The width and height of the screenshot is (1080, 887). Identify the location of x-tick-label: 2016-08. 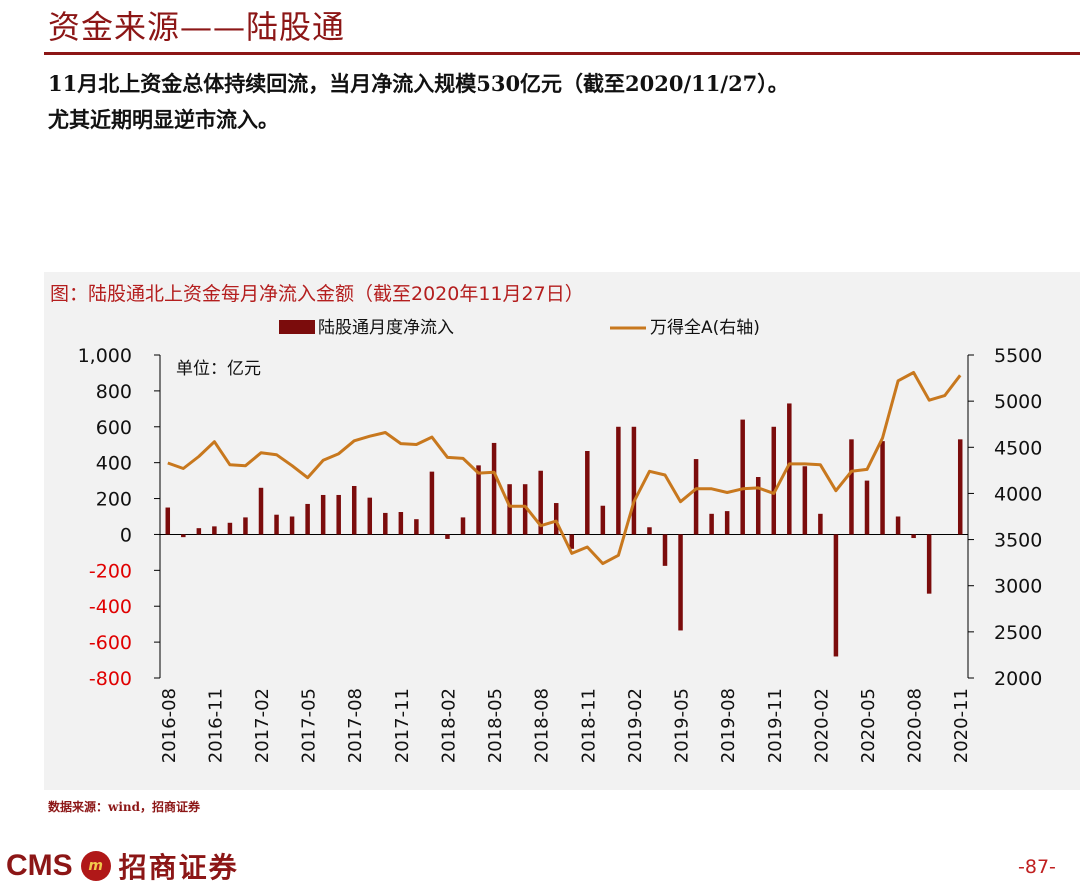
(169, 725).